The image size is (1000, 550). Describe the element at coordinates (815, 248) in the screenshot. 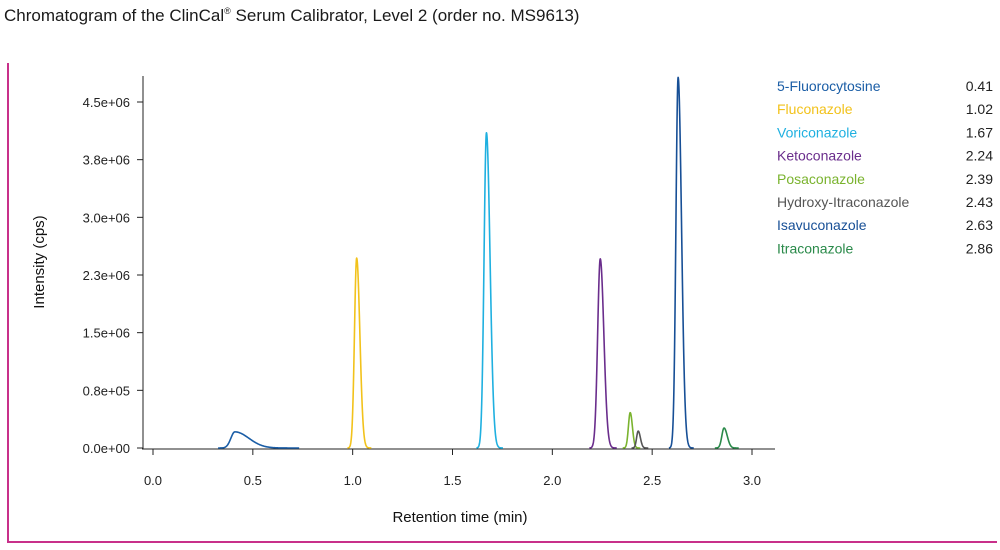

I see `legend-label-itraconazole: Itraconazole` at that location.